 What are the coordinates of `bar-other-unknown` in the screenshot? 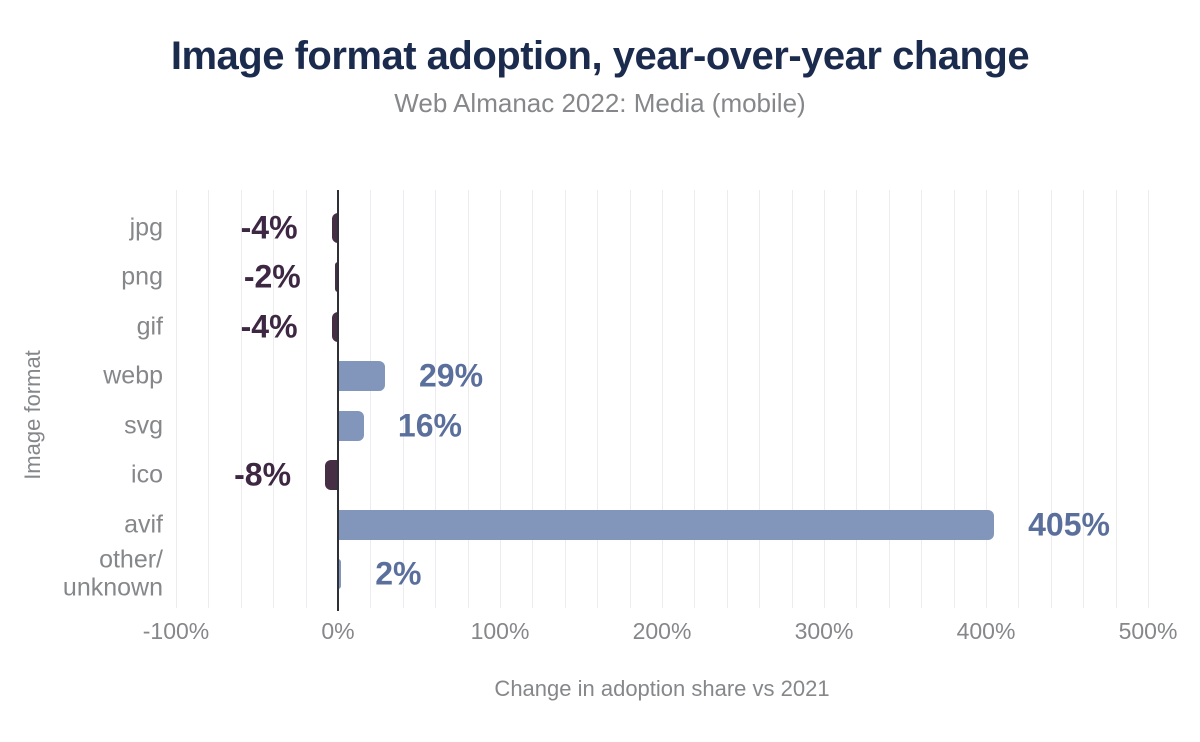 It's located at (340, 574).